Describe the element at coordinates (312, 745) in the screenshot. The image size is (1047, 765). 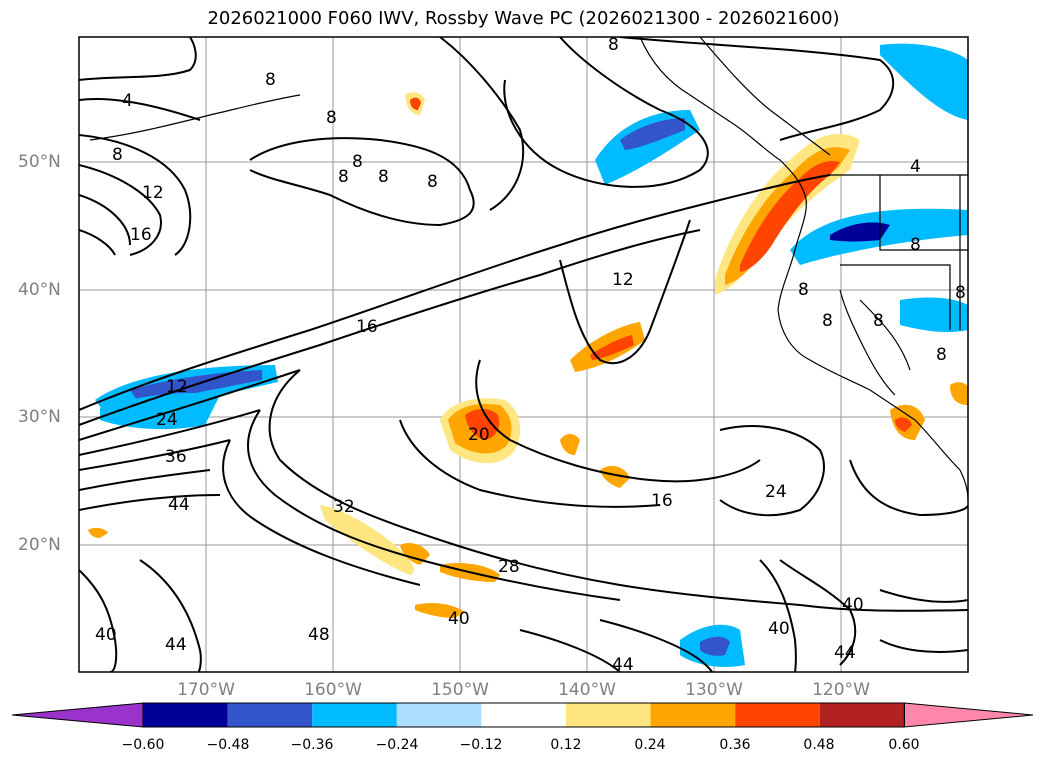
I see `colorbar-tick-label: −0.36` at that location.